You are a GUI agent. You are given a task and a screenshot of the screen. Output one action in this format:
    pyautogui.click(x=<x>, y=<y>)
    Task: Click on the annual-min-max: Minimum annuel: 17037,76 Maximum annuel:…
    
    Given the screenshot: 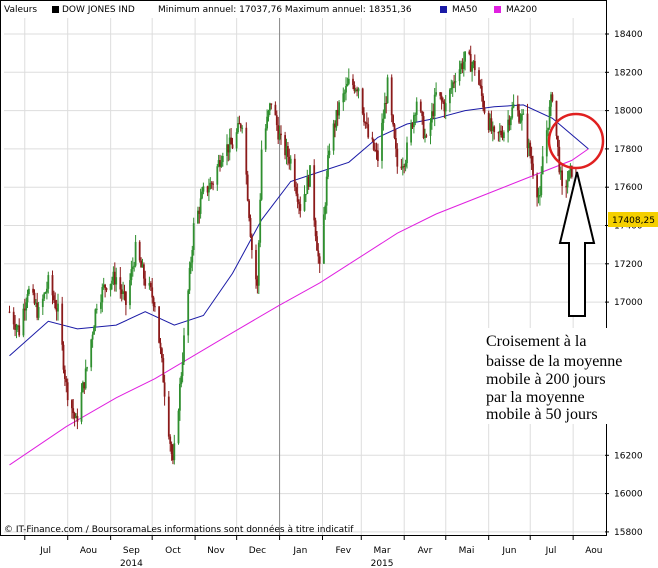 What is the action you would take?
    pyautogui.click(x=285, y=10)
    